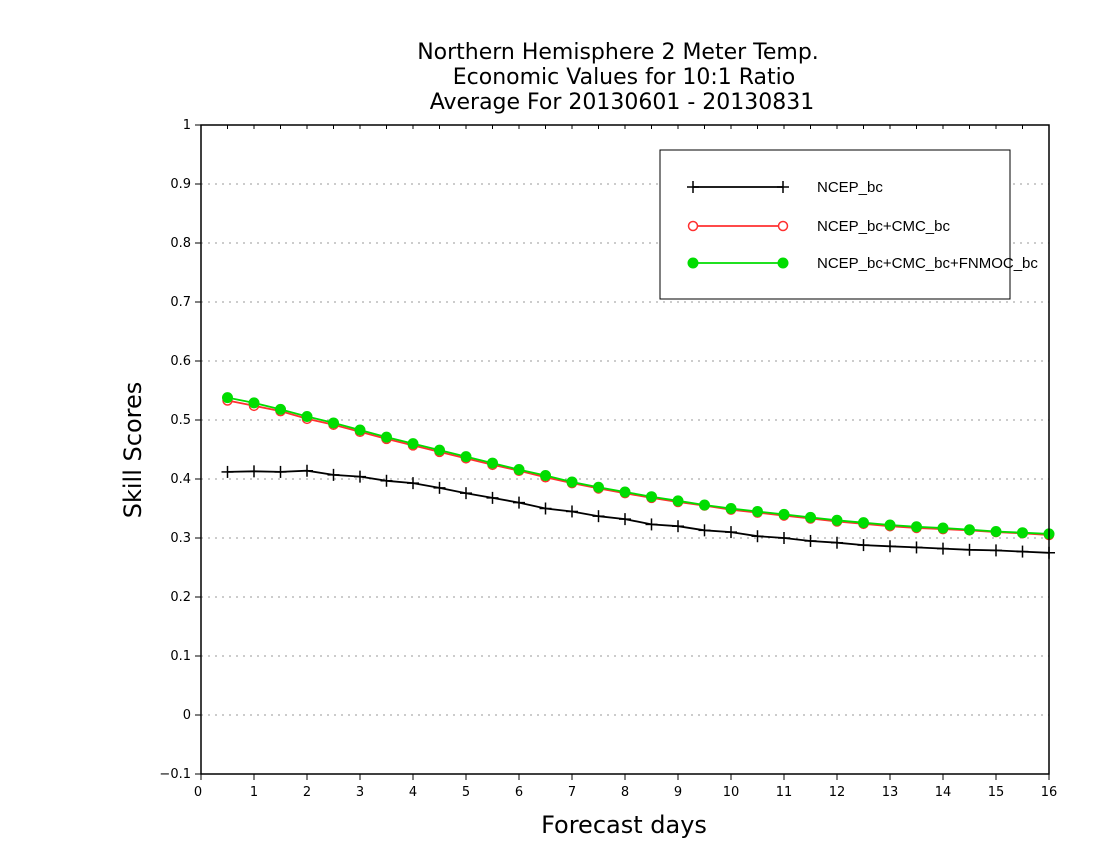 The image size is (1100, 850). What do you see at coordinates (883, 226) in the screenshot?
I see `legend-label: NCEP_bc+CMC_bc` at bounding box center [883, 226].